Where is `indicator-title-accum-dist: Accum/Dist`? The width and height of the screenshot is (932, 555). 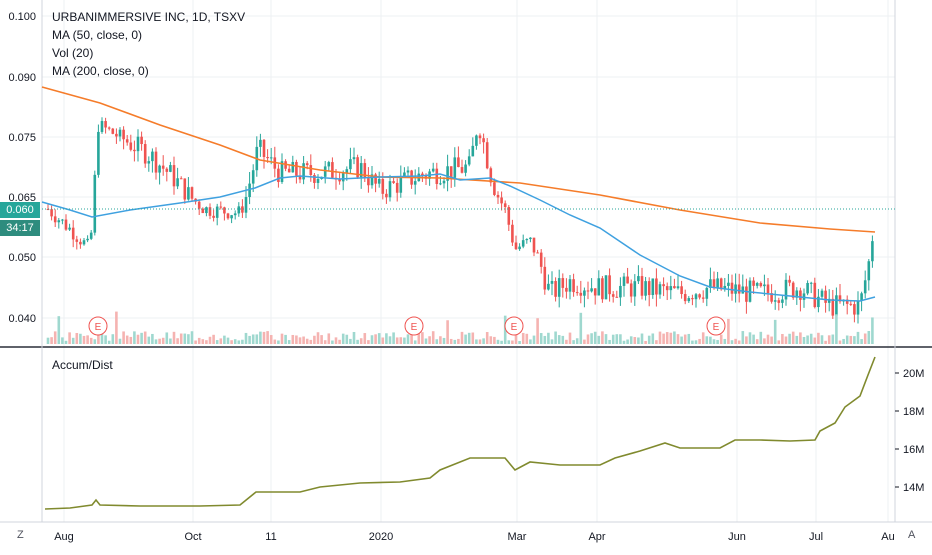 indicator-title-accum-dist: Accum/Dist is located at coordinates (82, 365).